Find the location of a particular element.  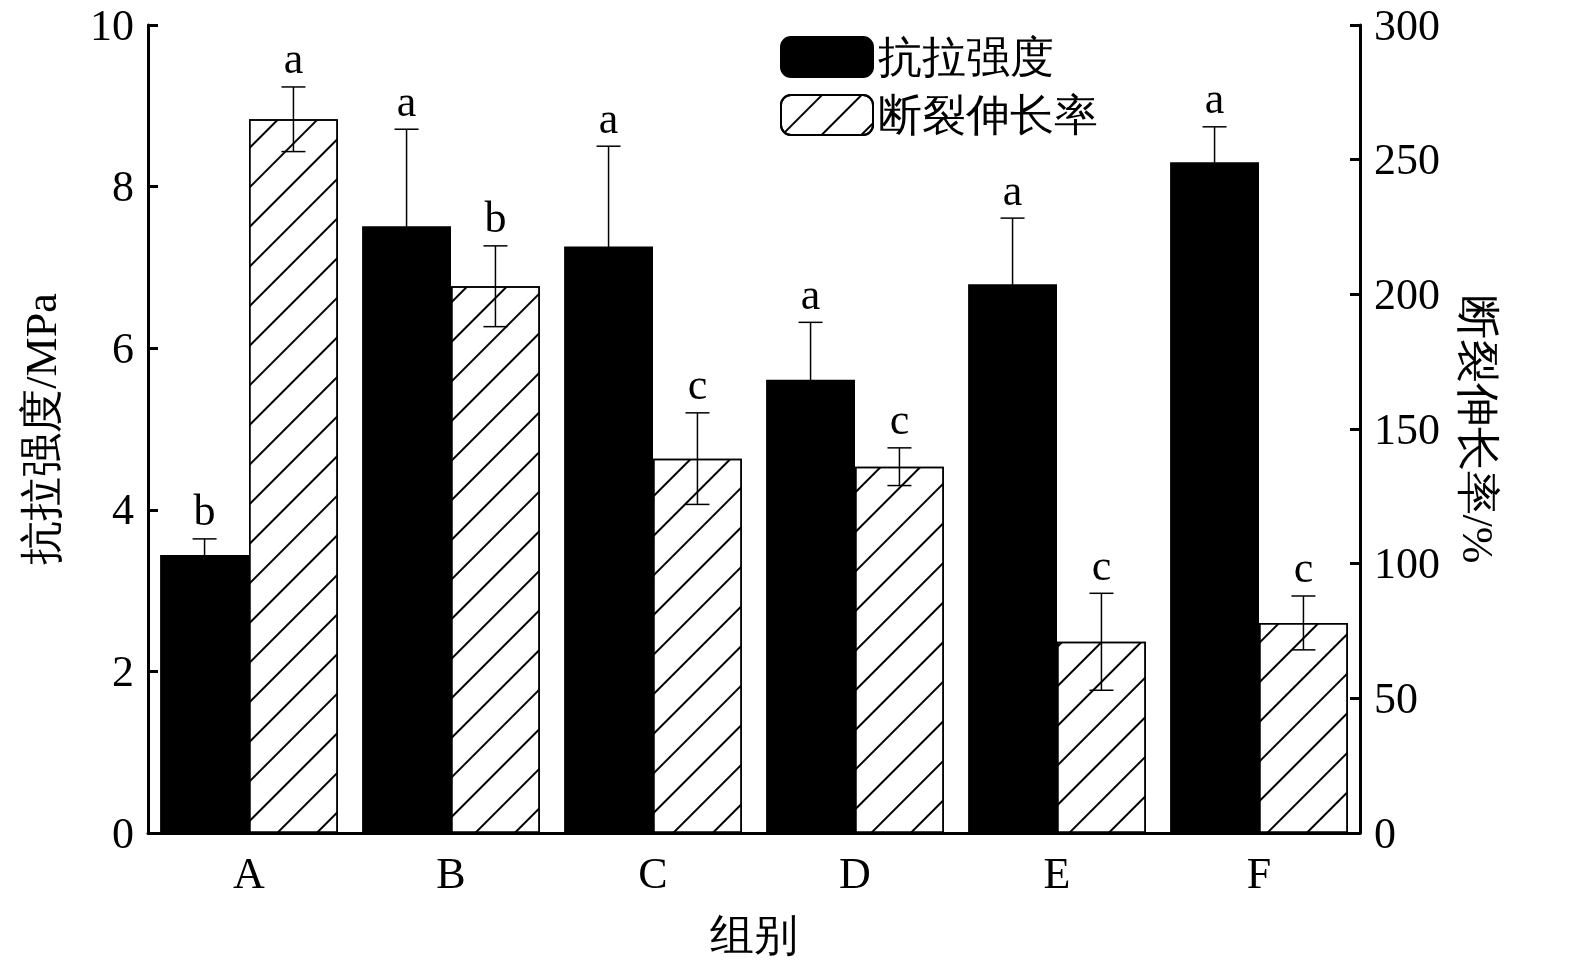

y-tick-label: 10 is located at coordinates (112, 25).